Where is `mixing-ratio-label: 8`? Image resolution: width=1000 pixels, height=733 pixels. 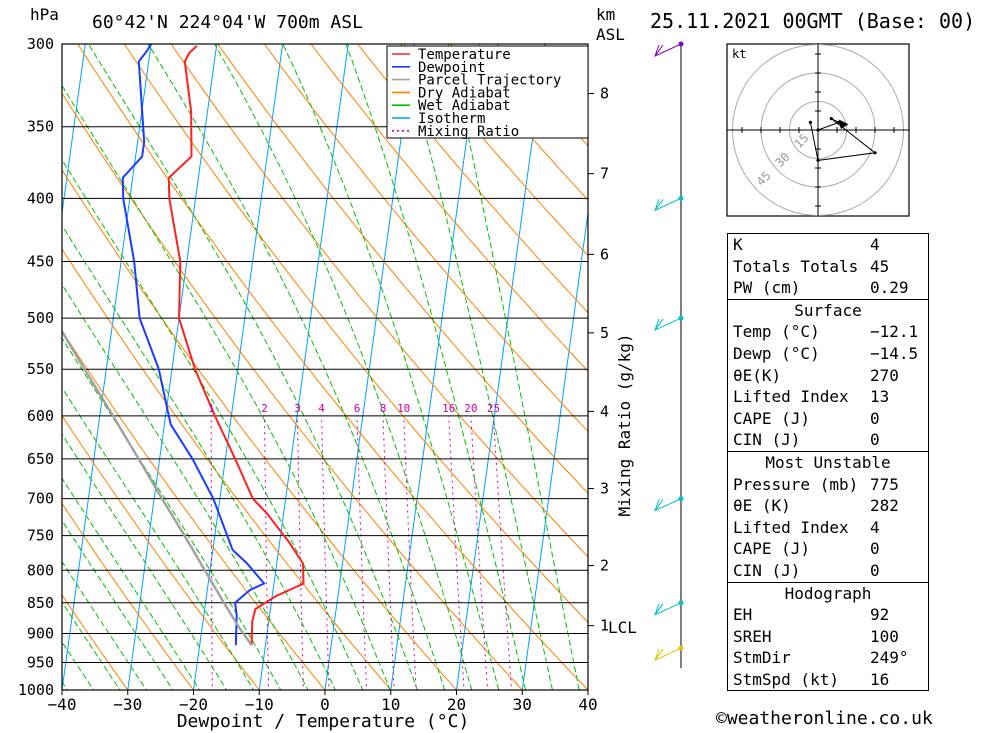
mixing-ratio-label: 8 is located at coordinates (383, 408).